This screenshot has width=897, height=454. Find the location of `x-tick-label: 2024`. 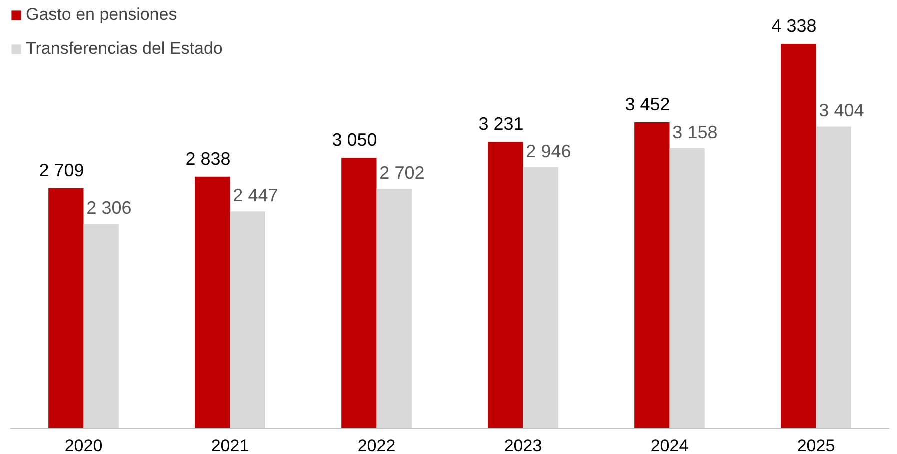

x-tick-label: 2024 is located at coordinates (669, 445).